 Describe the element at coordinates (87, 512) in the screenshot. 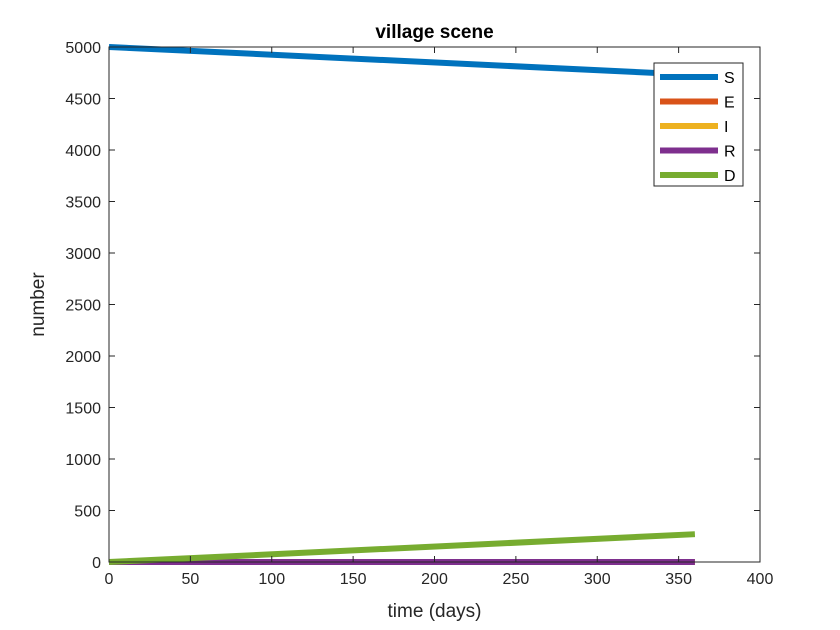

I see `y-tick-label: 500` at that location.